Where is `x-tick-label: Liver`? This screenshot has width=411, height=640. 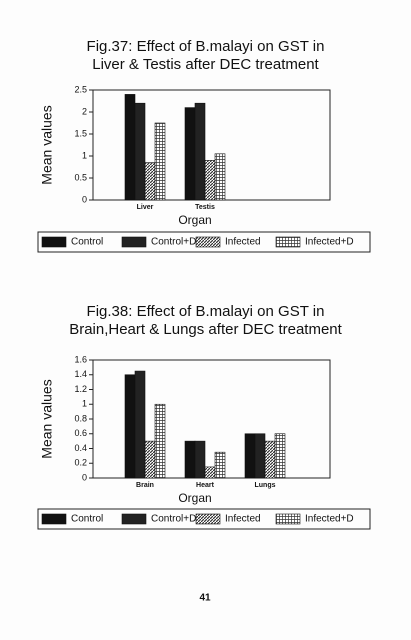 x-tick-label: Liver is located at coordinates (145, 207).